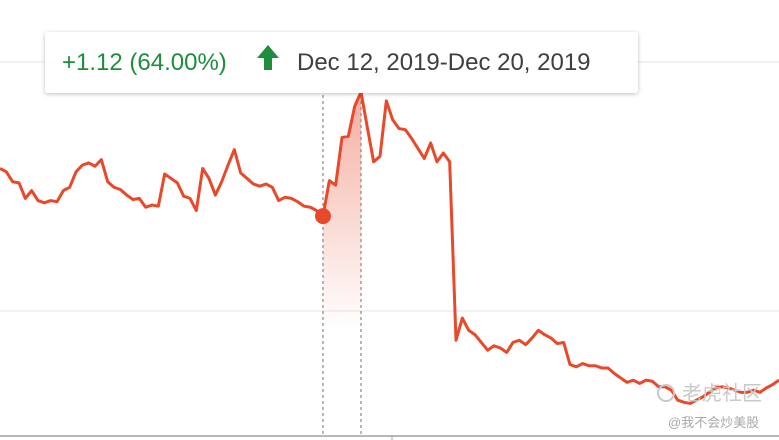 This screenshot has width=779, height=440. Describe the element at coordinates (444, 62) in the screenshot. I see `tooltip-range: Dec 12, 2019-Dec 20, 2019` at that location.